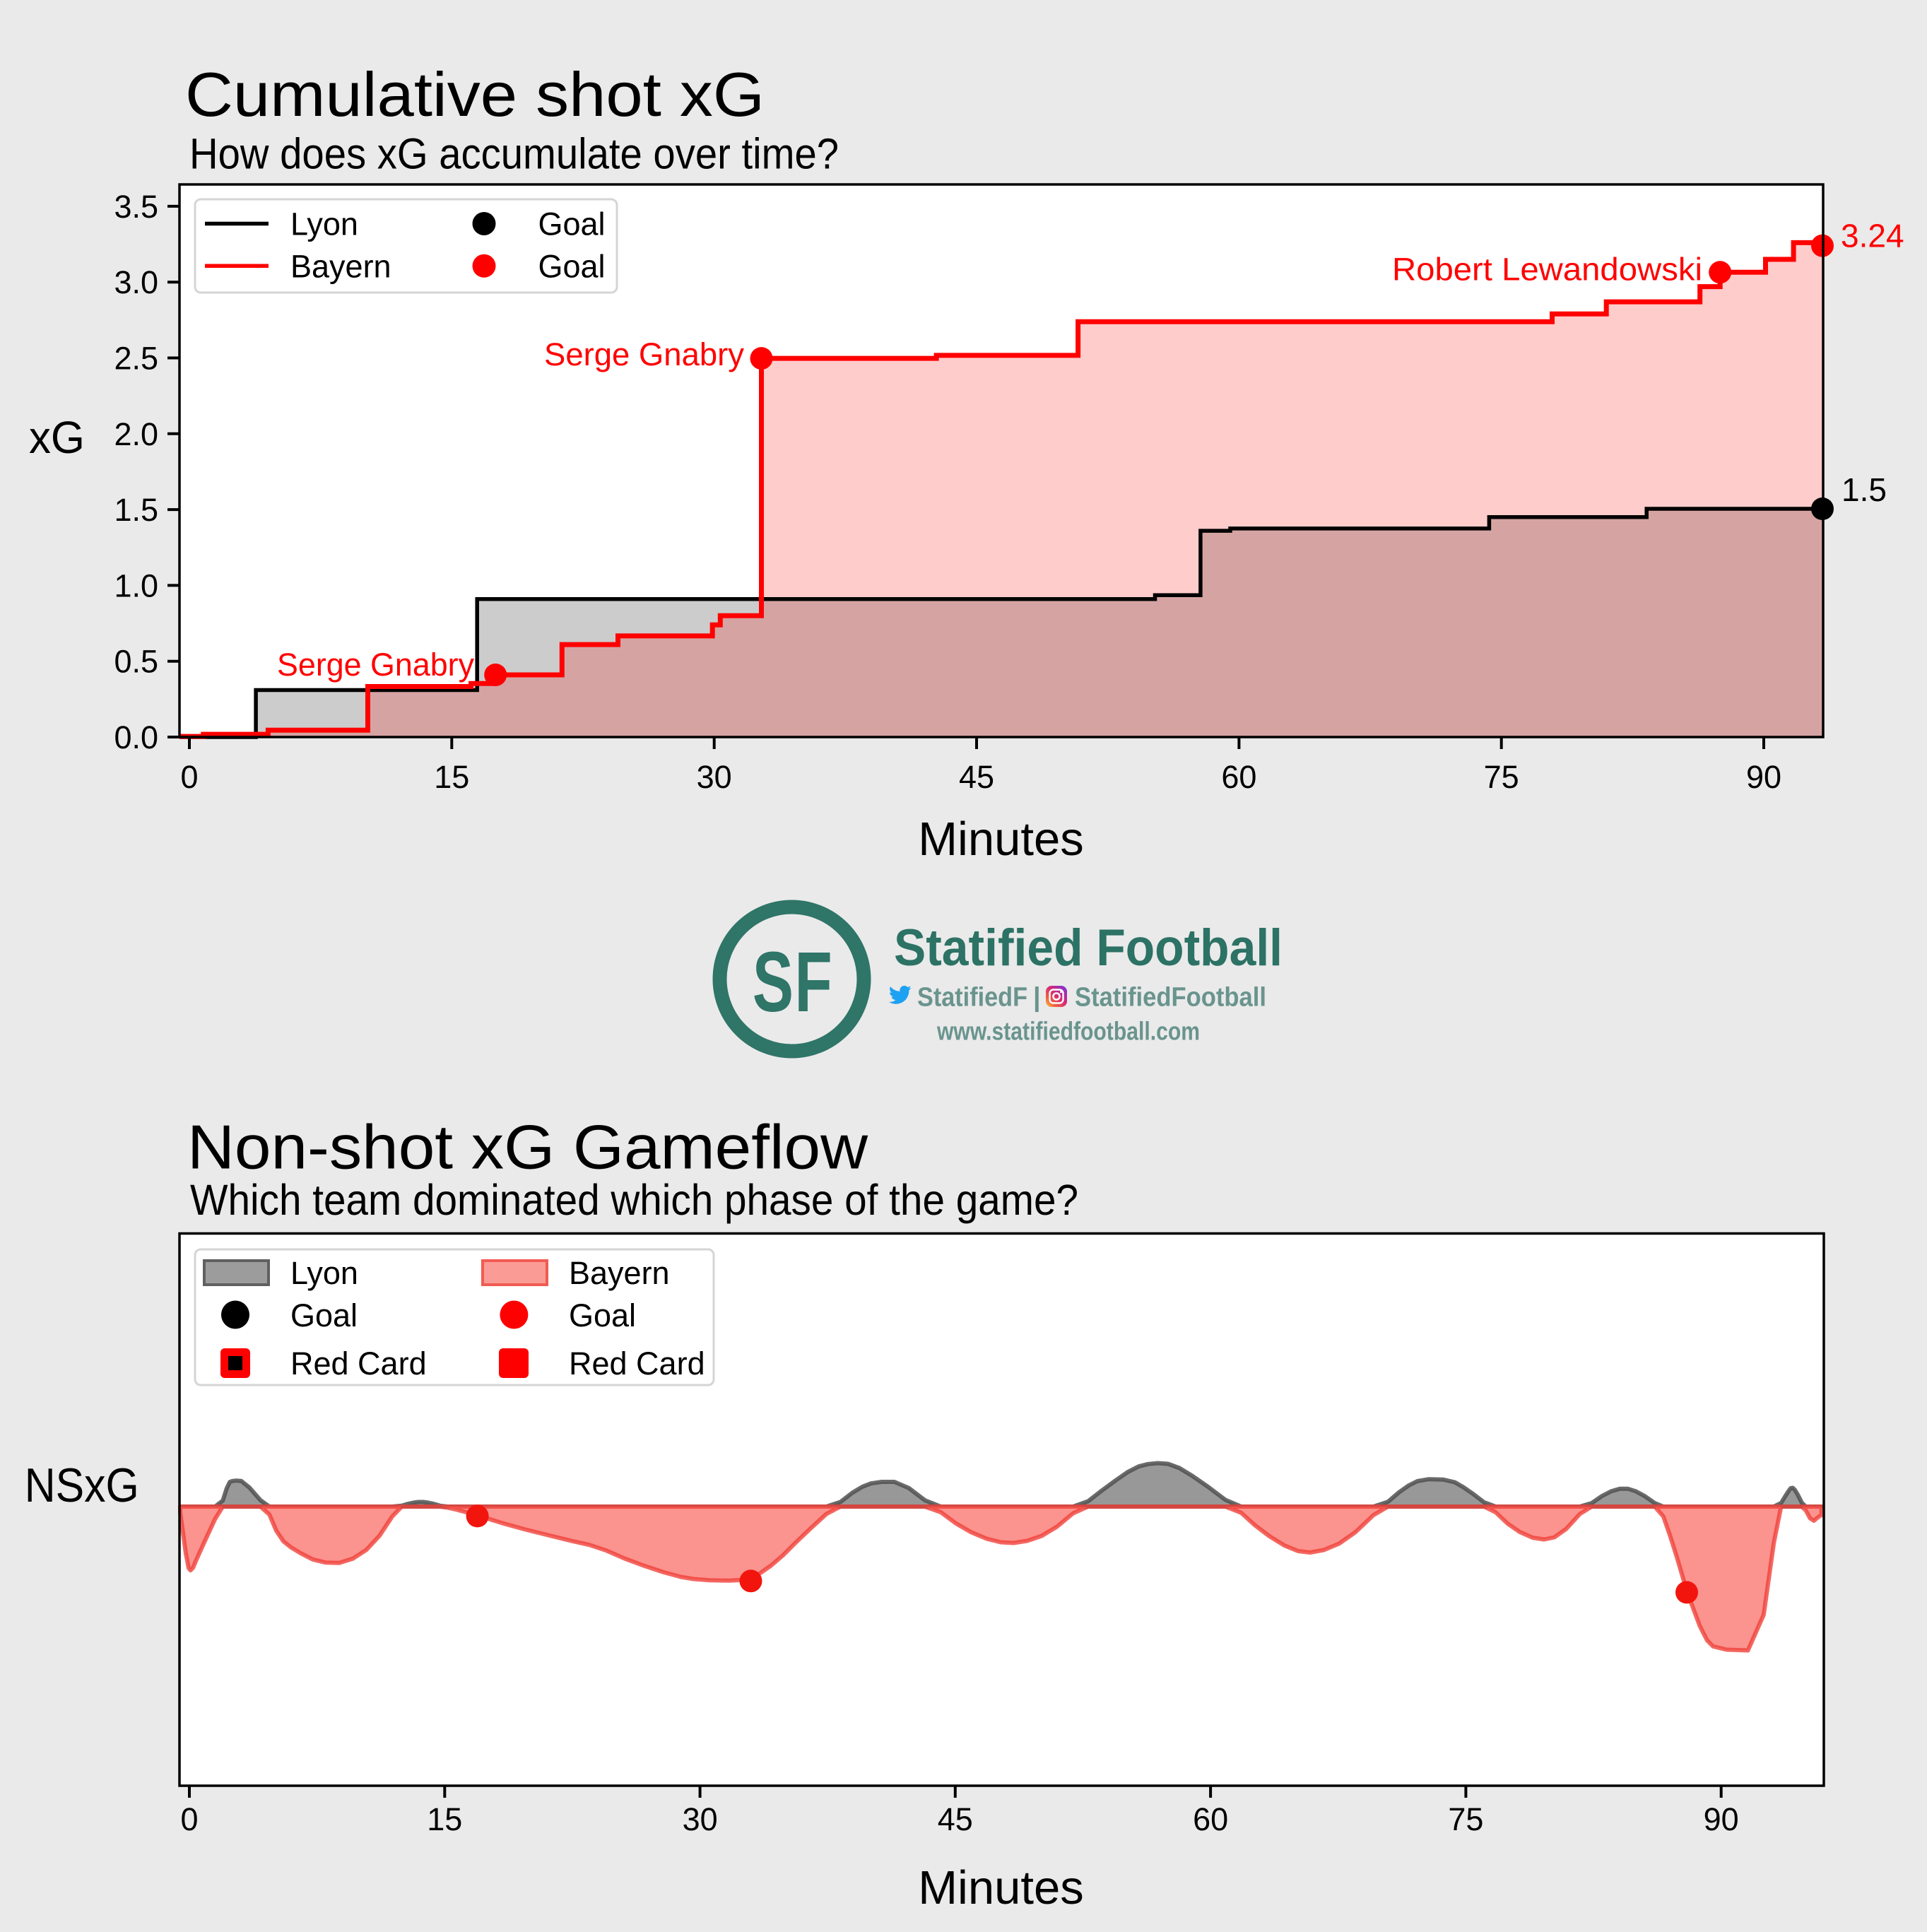  What do you see at coordinates (136, 434) in the screenshot?
I see `svg-text: 2.0` at bounding box center [136, 434].